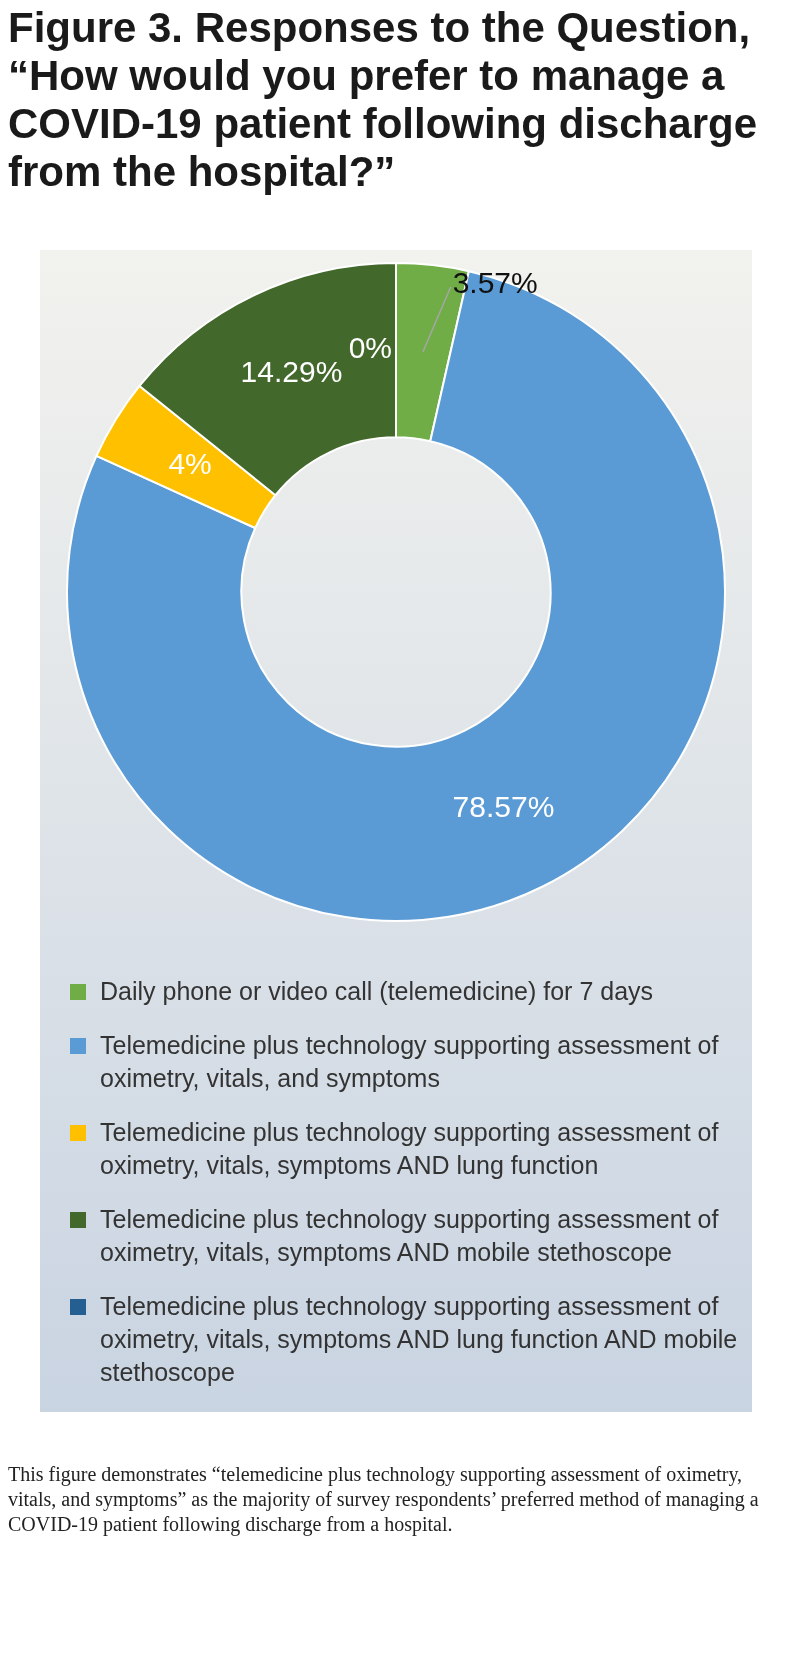  Describe the element at coordinates (370, 348) in the screenshot. I see `text: 0%` at that location.